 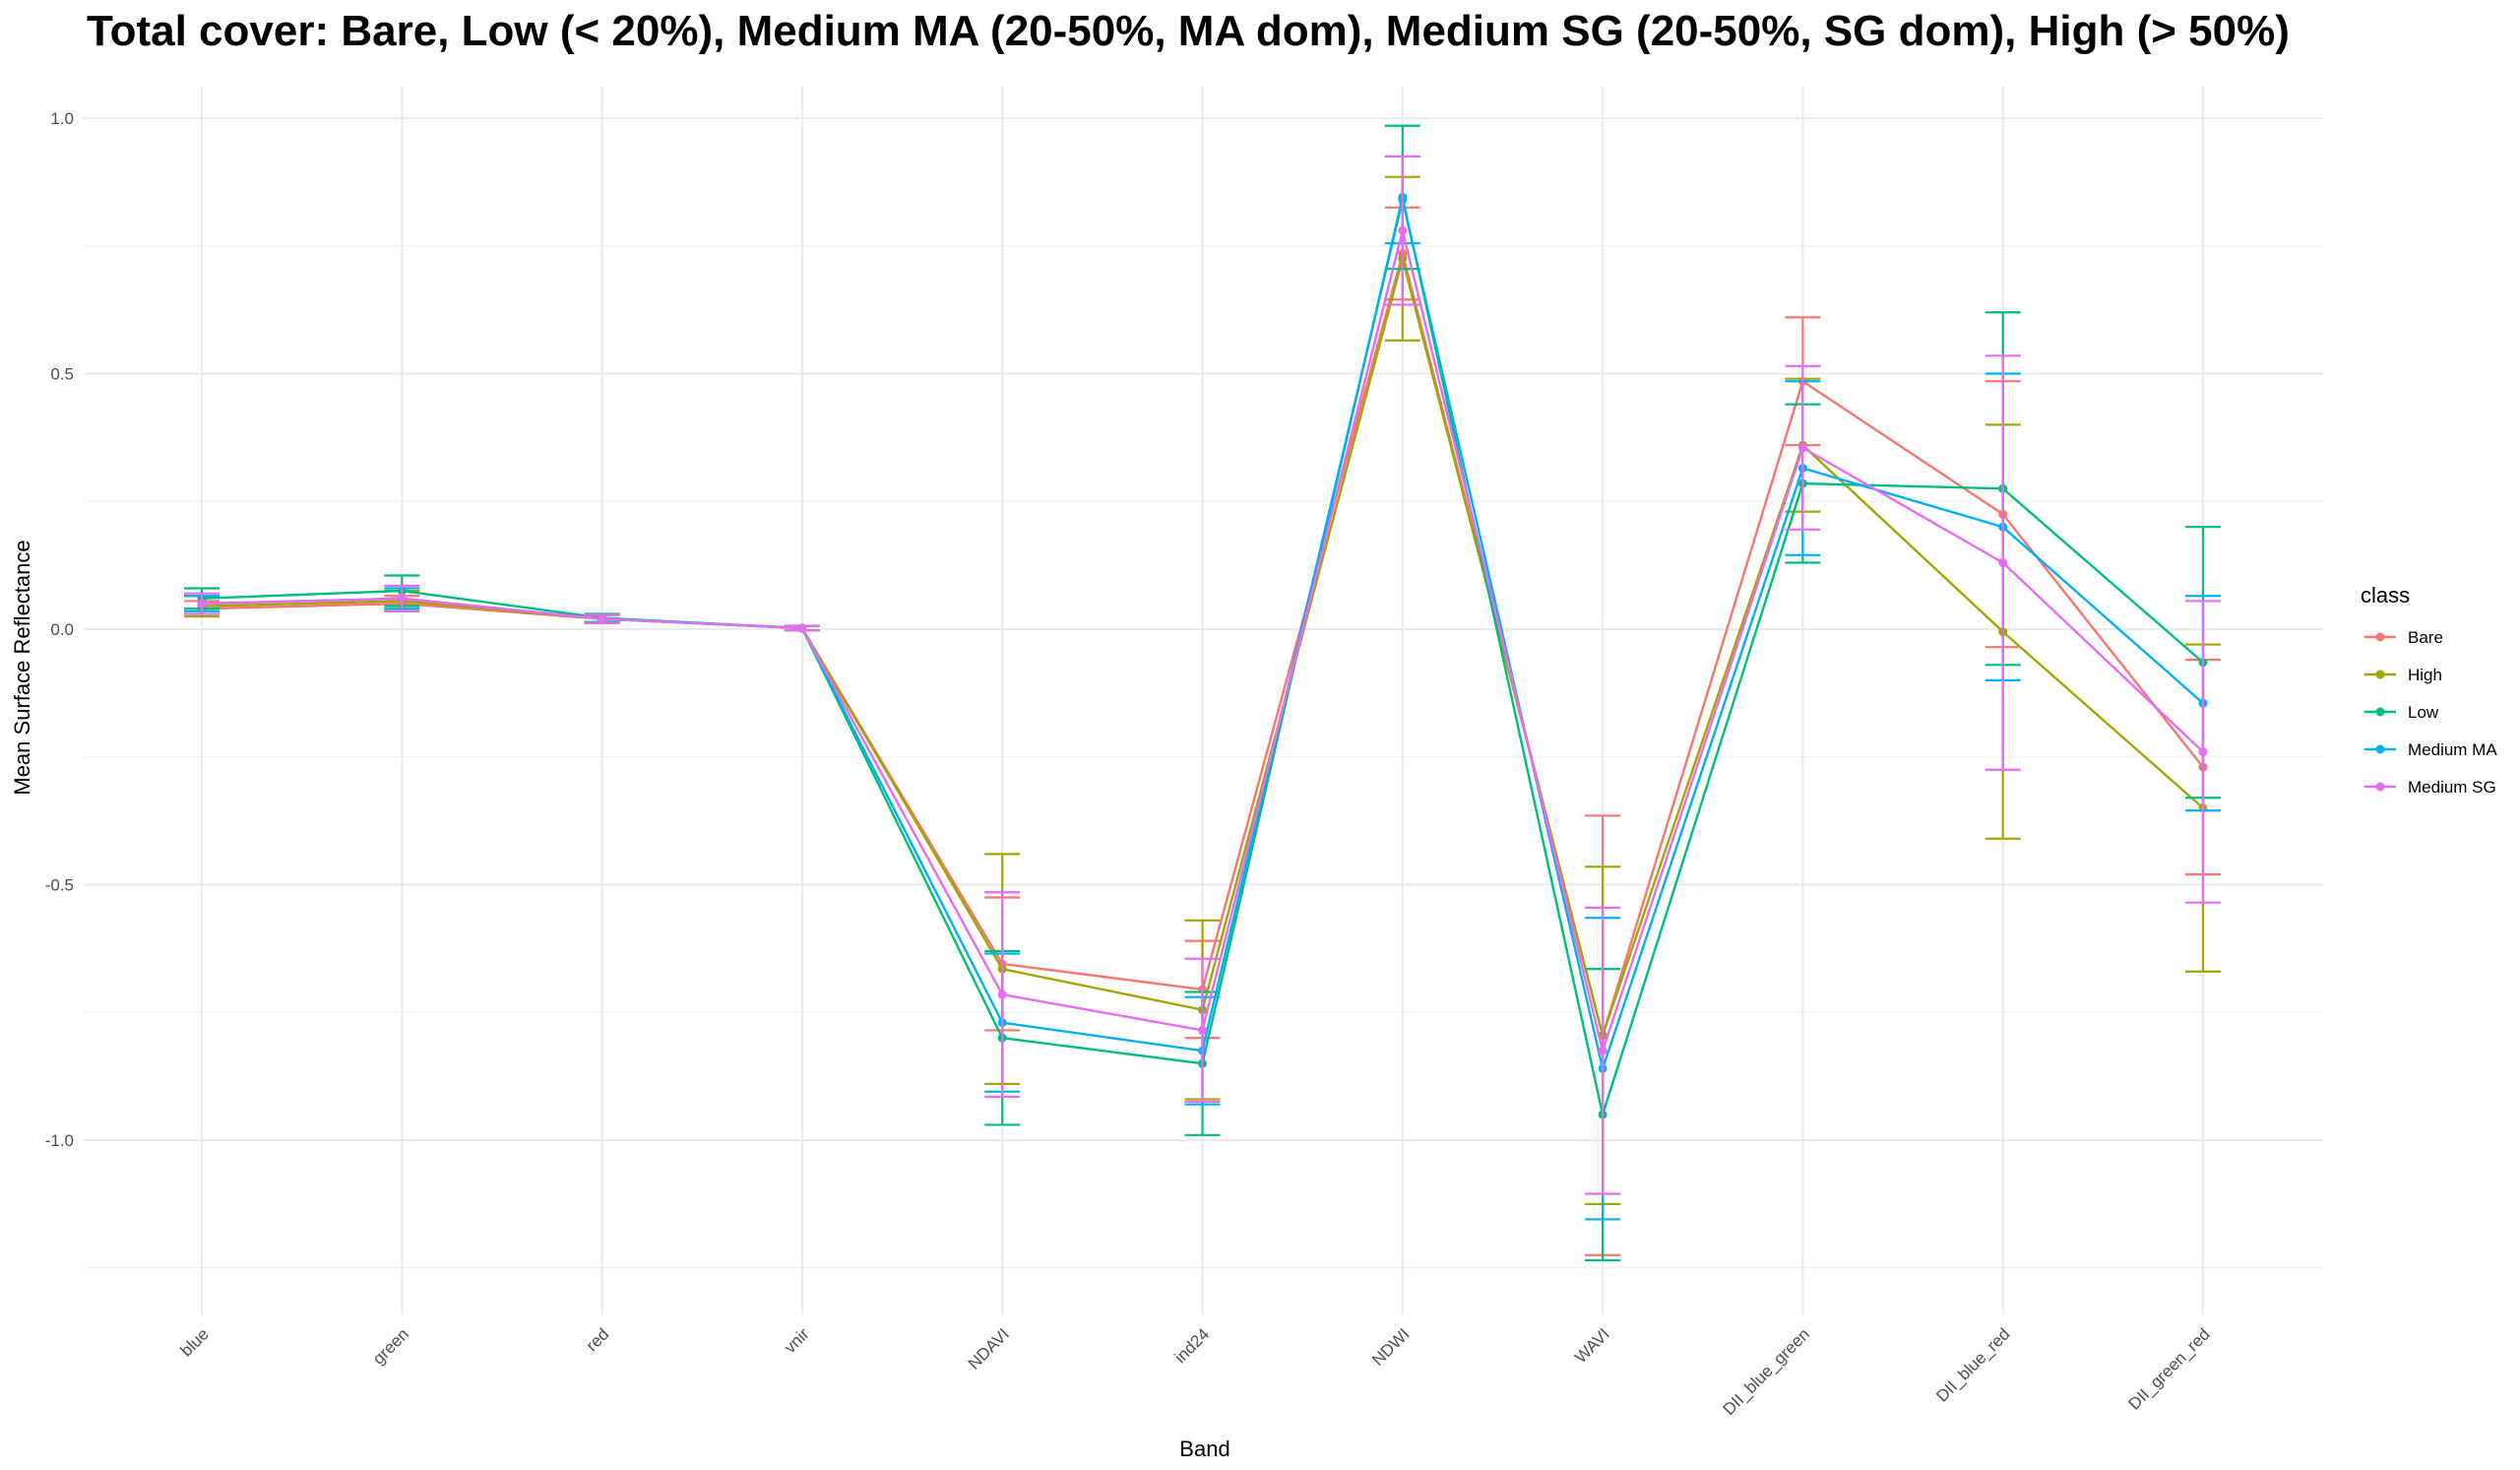 What do you see at coordinates (2423, 712) in the screenshot?
I see `legend-label: Low` at bounding box center [2423, 712].